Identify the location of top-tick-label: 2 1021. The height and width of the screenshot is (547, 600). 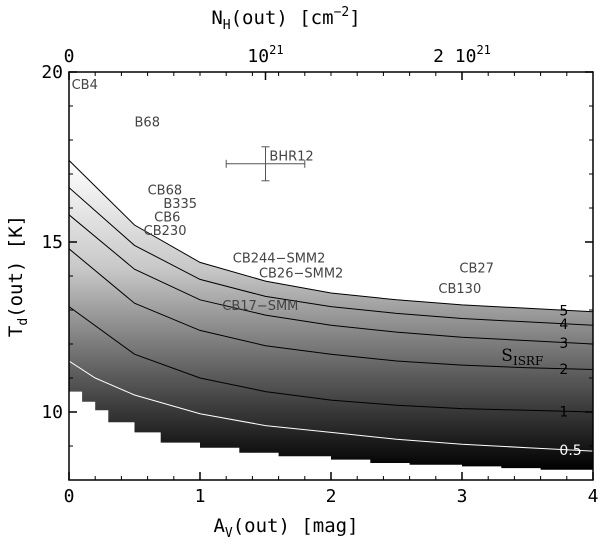
(462, 55).